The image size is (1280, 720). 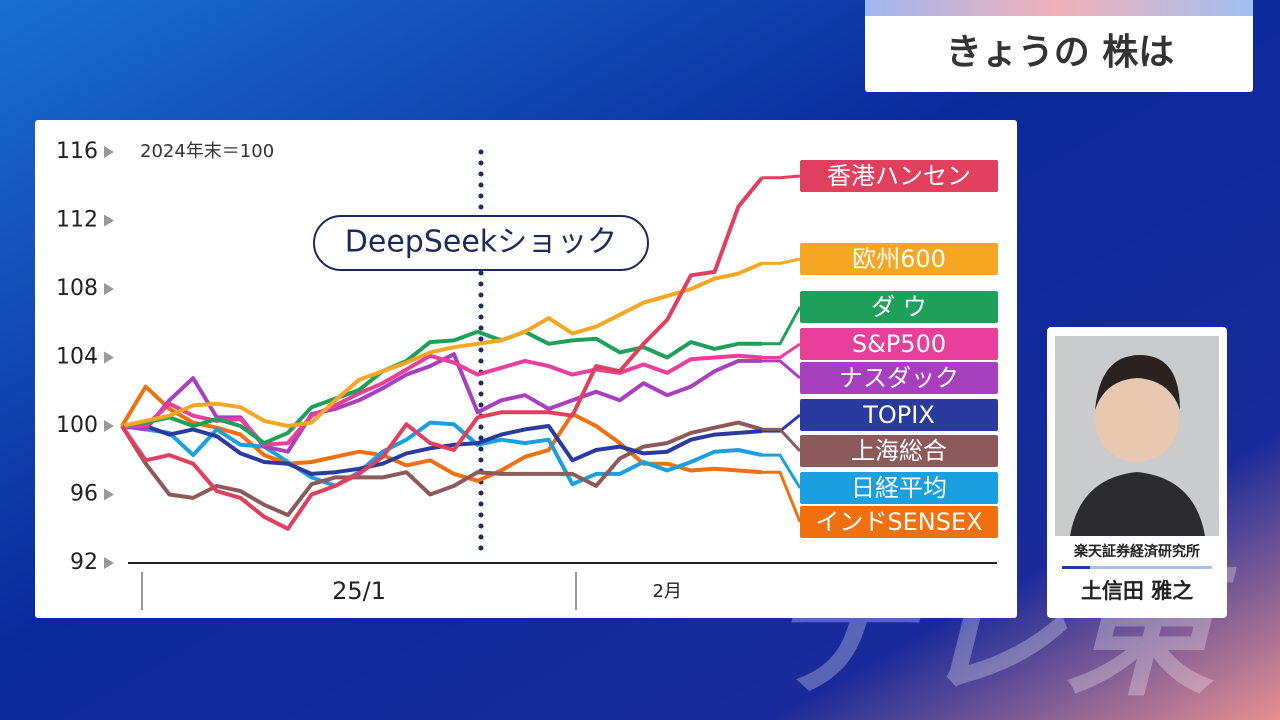 I want to click on legend-label: 香港ハンセン, so click(x=899, y=176).